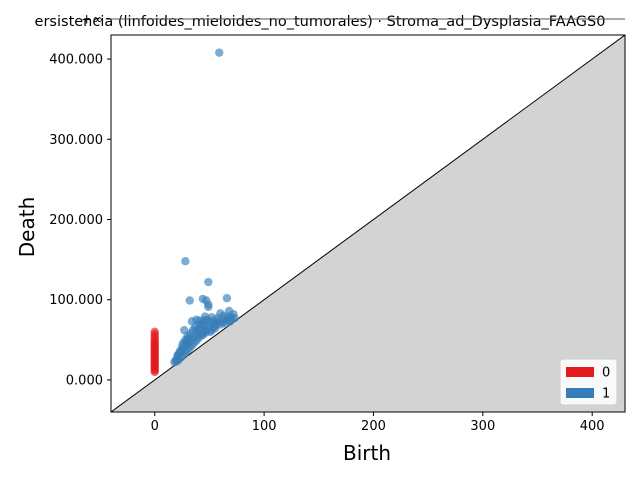  Describe the element at coordinates (264, 426) in the screenshot. I see `x-tick-label: 100` at that location.